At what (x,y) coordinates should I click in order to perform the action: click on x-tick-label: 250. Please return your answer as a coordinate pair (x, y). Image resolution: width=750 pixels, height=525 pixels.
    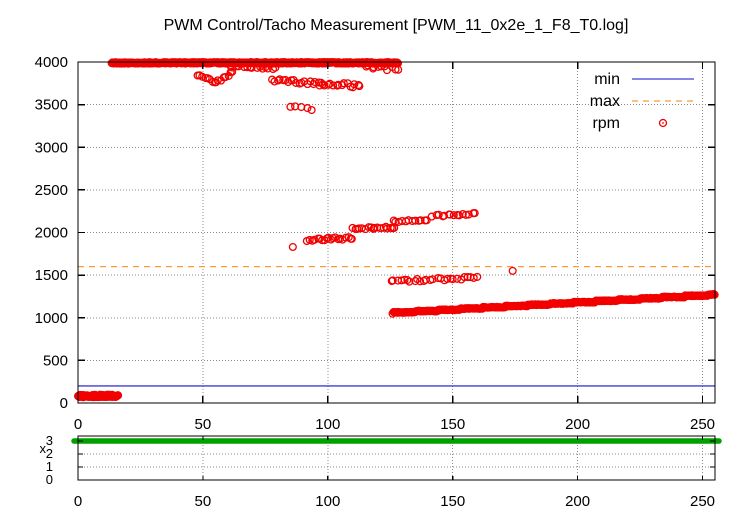
    Looking at the image, I should click on (702, 424).